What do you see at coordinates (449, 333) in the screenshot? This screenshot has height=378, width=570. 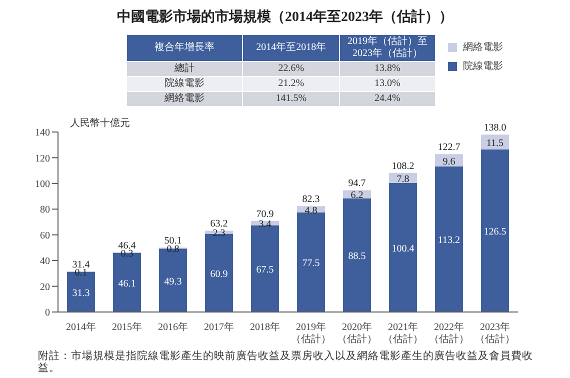 I see `x-tick-label: 2022年（估計）` at bounding box center [449, 333].